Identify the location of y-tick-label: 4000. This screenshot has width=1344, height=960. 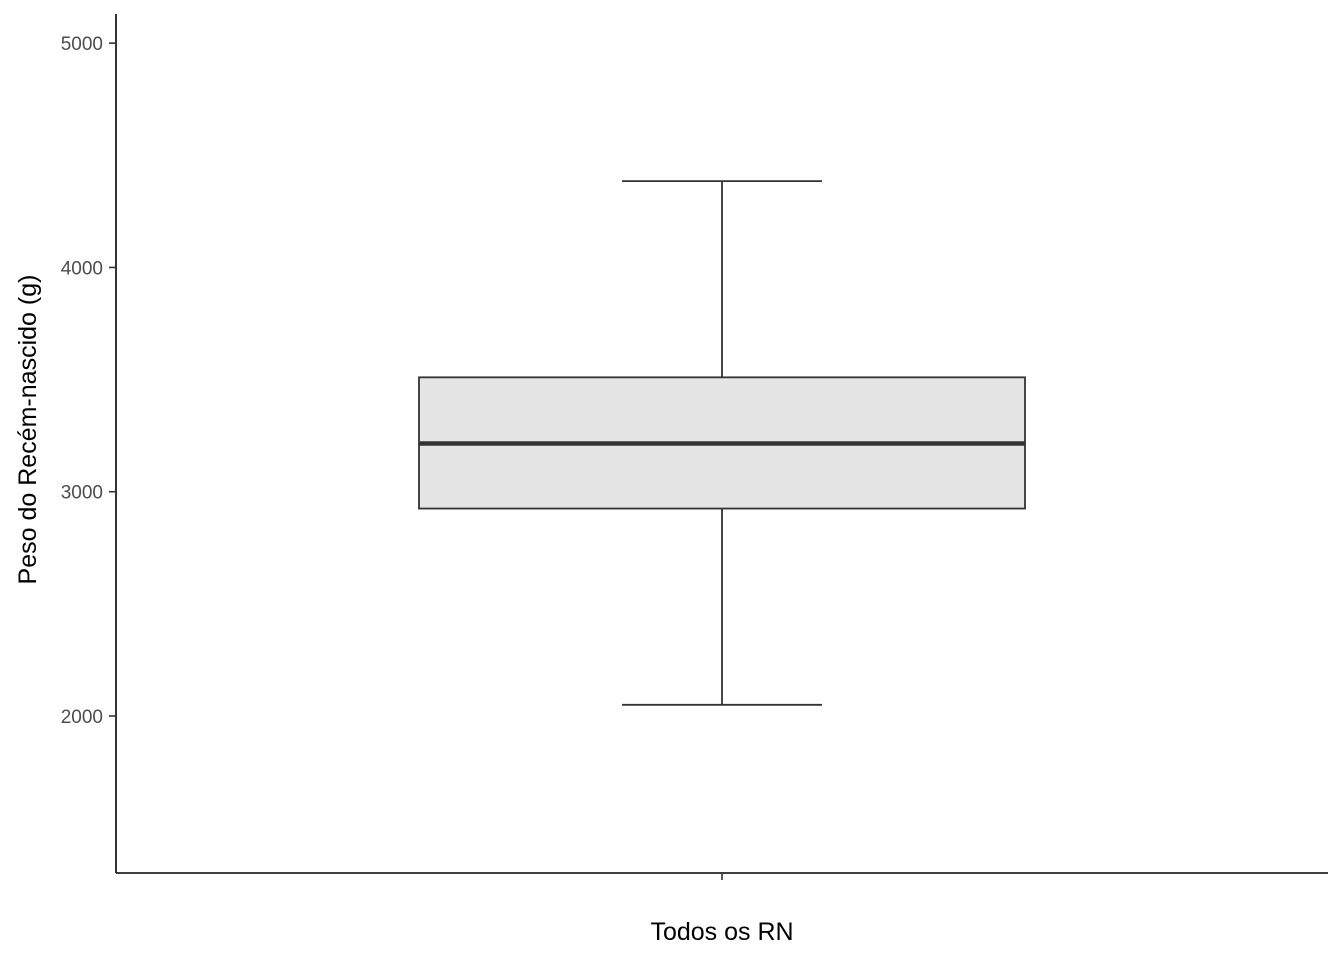
(82, 268).